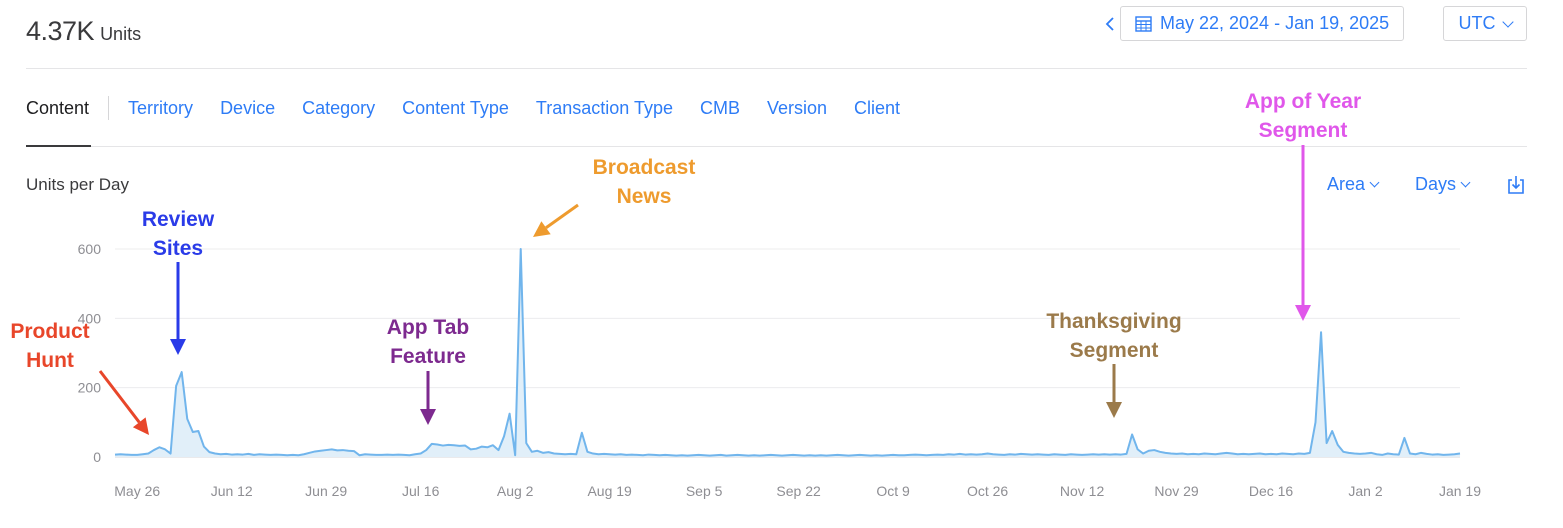 The height and width of the screenshot is (528, 1563). I want to click on tab-territory: Territory, so click(161, 107).